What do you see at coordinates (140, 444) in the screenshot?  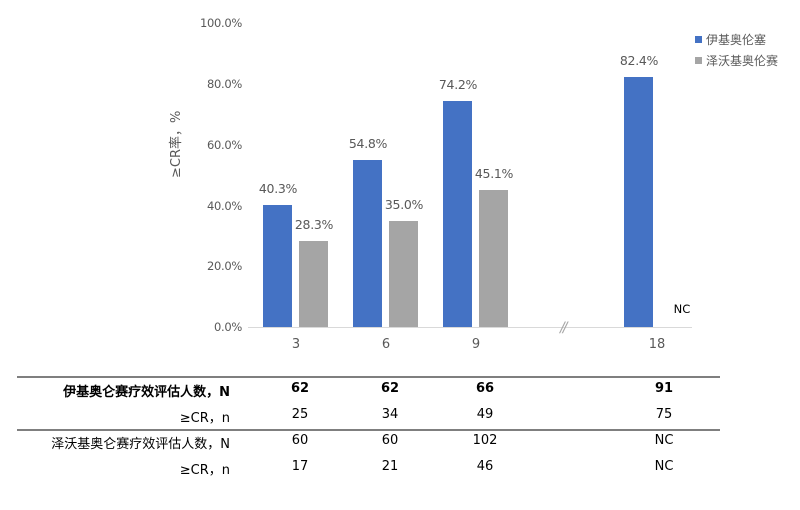 I see `row-label: 泽沃基奥仑赛疗效评估人数，N` at bounding box center [140, 444].